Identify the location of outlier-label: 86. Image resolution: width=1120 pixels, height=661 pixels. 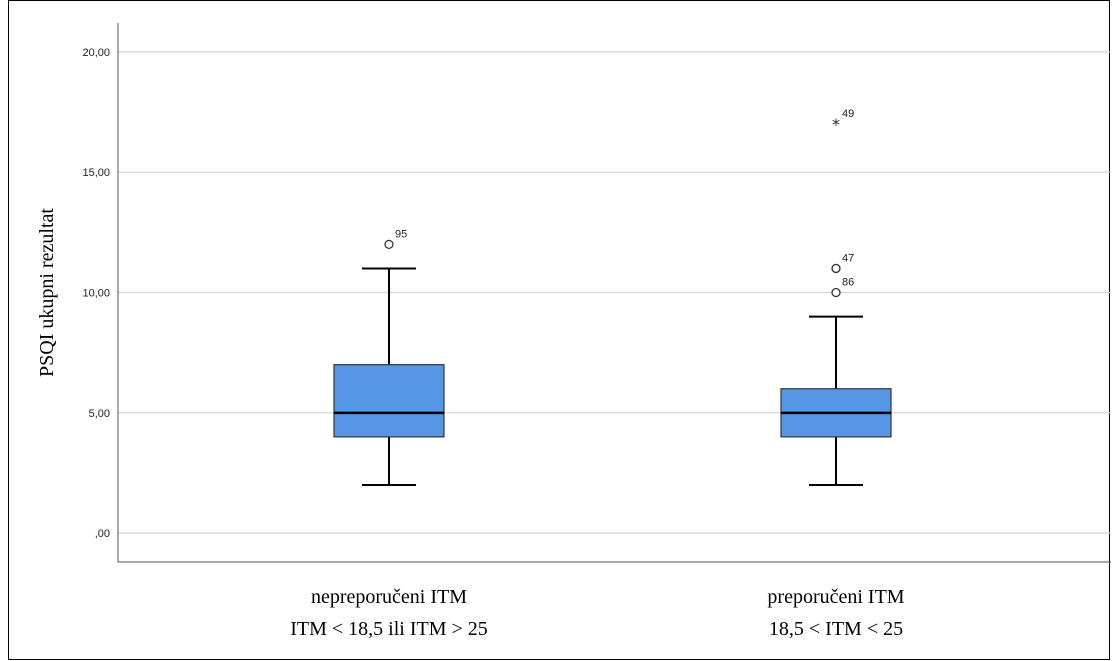
(848, 283).